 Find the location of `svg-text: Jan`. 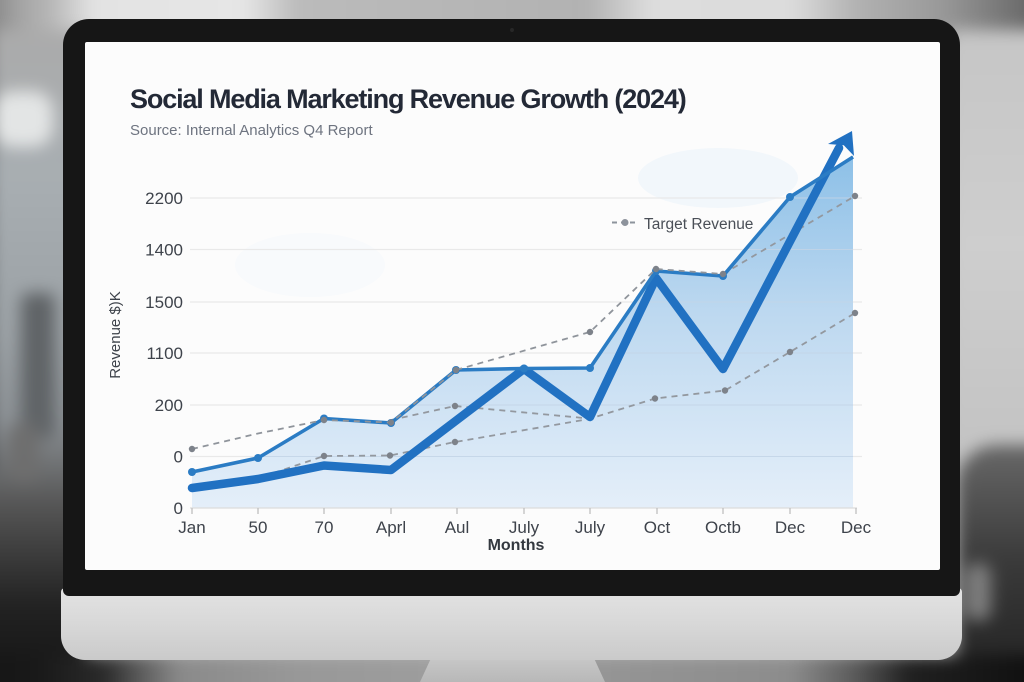

svg-text: Jan is located at coordinates (191, 527).